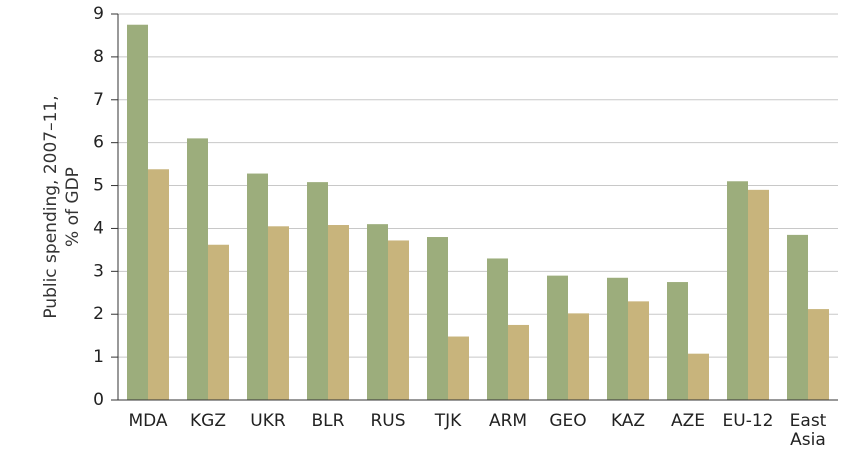  I want to click on y-tick-label: 1, so click(98, 357).